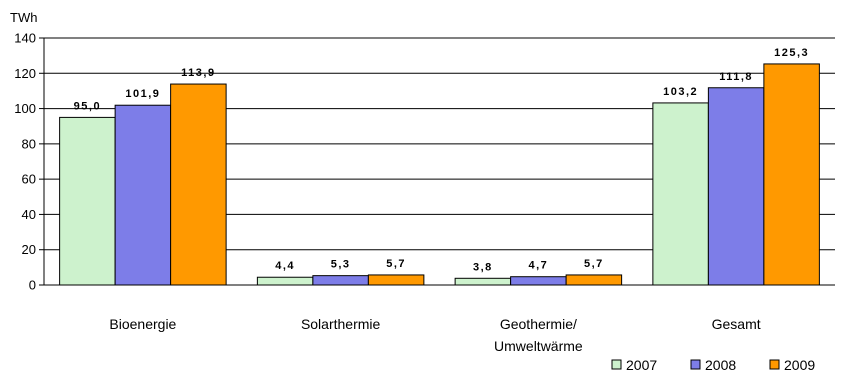 The height and width of the screenshot is (385, 842). I want to click on legend: 2007 2008 2009, so click(713, 365).